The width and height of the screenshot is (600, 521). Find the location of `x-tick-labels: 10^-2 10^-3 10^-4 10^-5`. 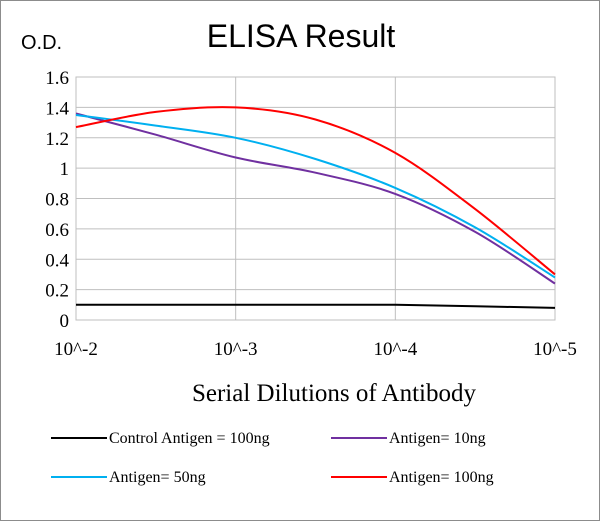

x-tick-labels: 10^-2 10^-3 10^-4 10^-5 is located at coordinates (315, 349).